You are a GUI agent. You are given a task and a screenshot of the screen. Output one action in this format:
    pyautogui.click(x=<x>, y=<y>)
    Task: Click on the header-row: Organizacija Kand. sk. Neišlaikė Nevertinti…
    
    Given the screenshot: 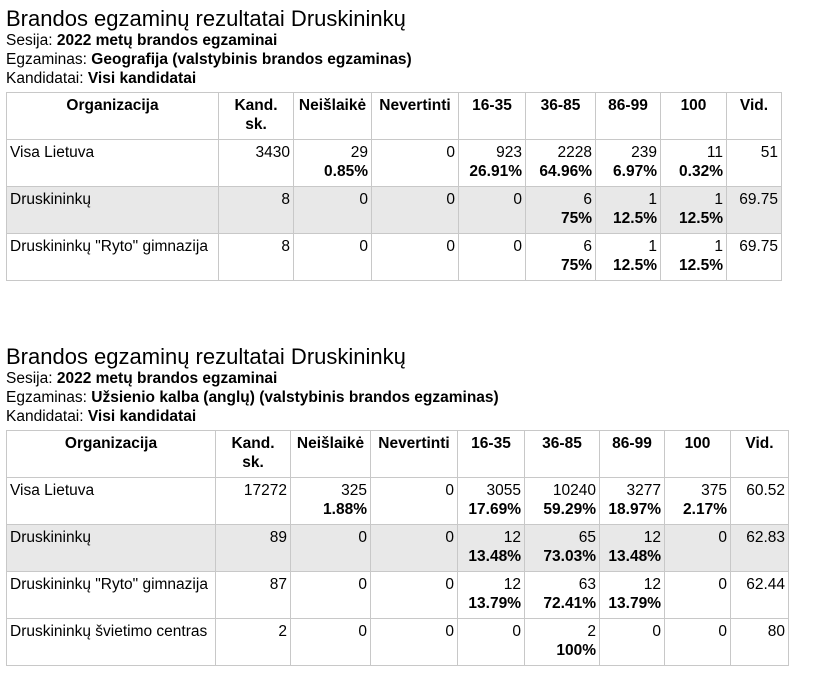 What is the action you would take?
    pyautogui.click(x=397, y=454)
    